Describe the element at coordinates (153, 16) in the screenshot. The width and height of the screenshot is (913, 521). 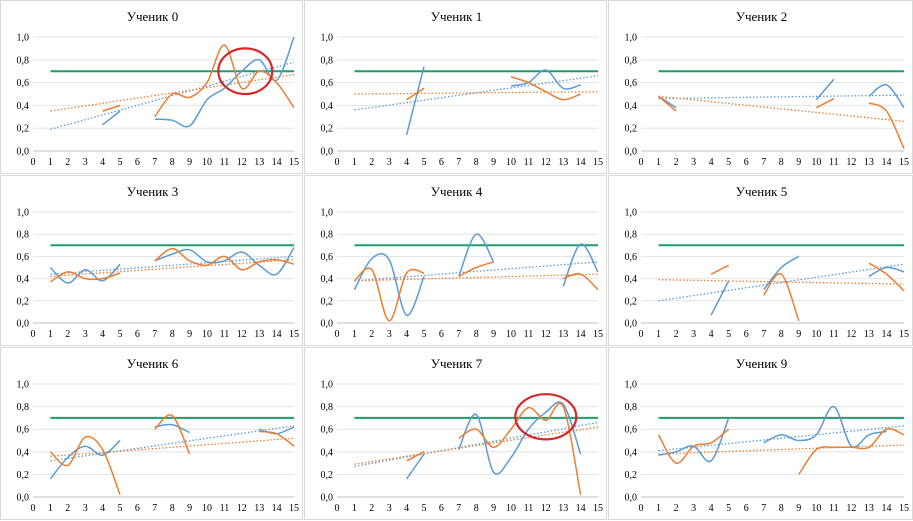
I see `chart-title: Ученик 0` at that location.